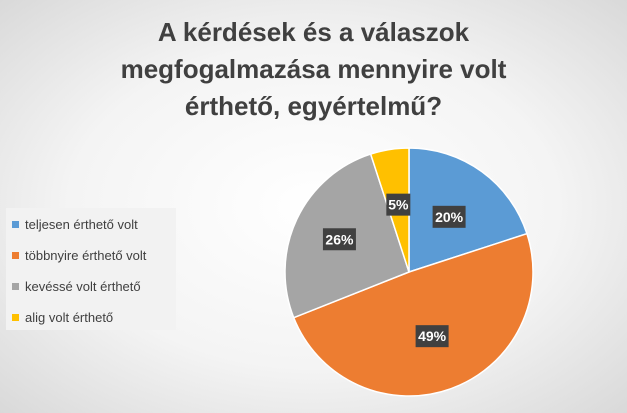  I want to click on legend-item-teljesen: teljesen érthető volt, so click(75, 224).